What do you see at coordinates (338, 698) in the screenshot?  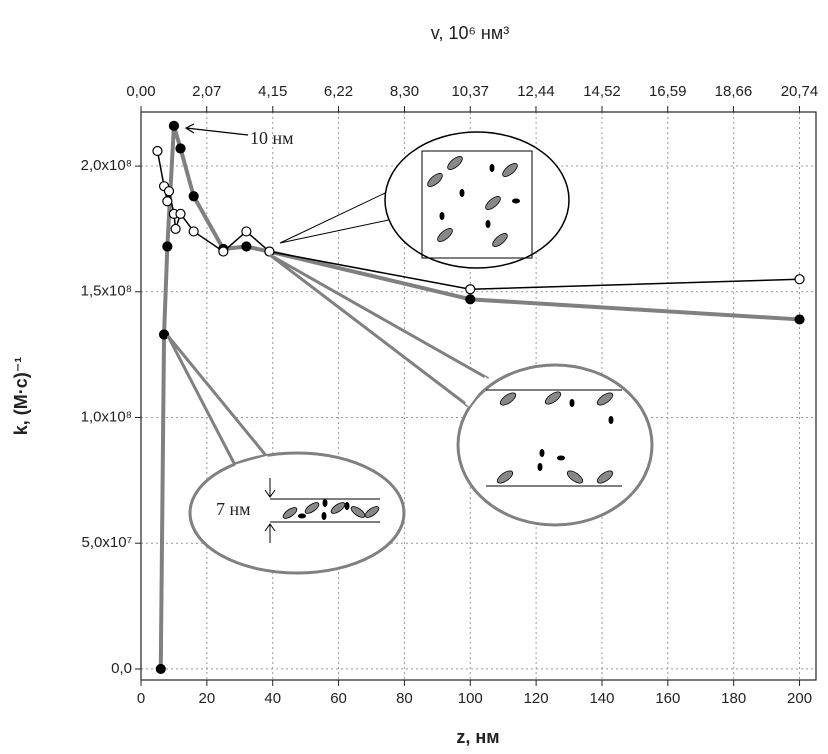 I see `x-tick-label: 60` at bounding box center [338, 698].